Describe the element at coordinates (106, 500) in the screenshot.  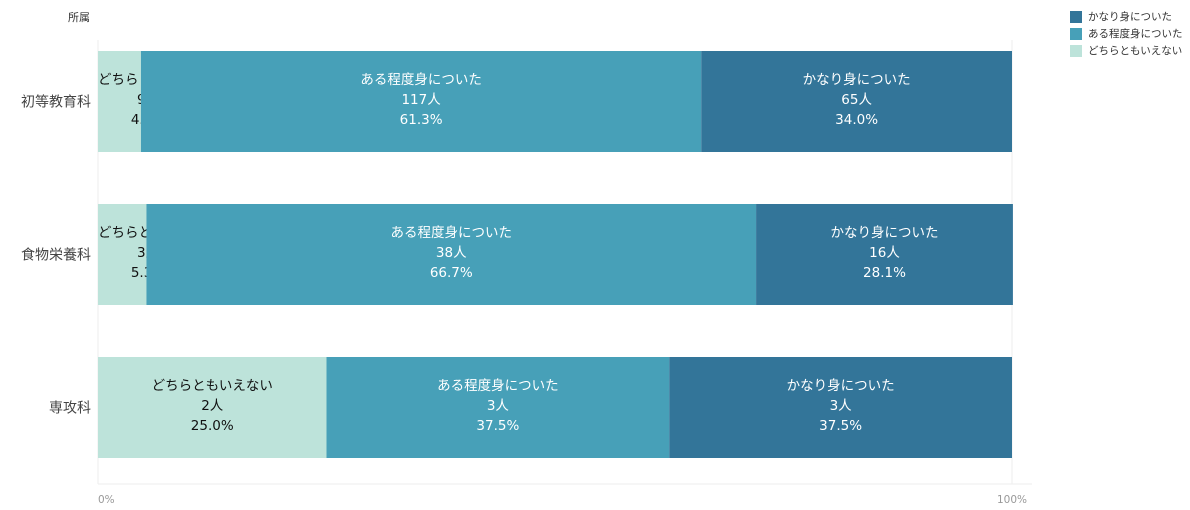
I see `x-tick-label: 0%` at that location.